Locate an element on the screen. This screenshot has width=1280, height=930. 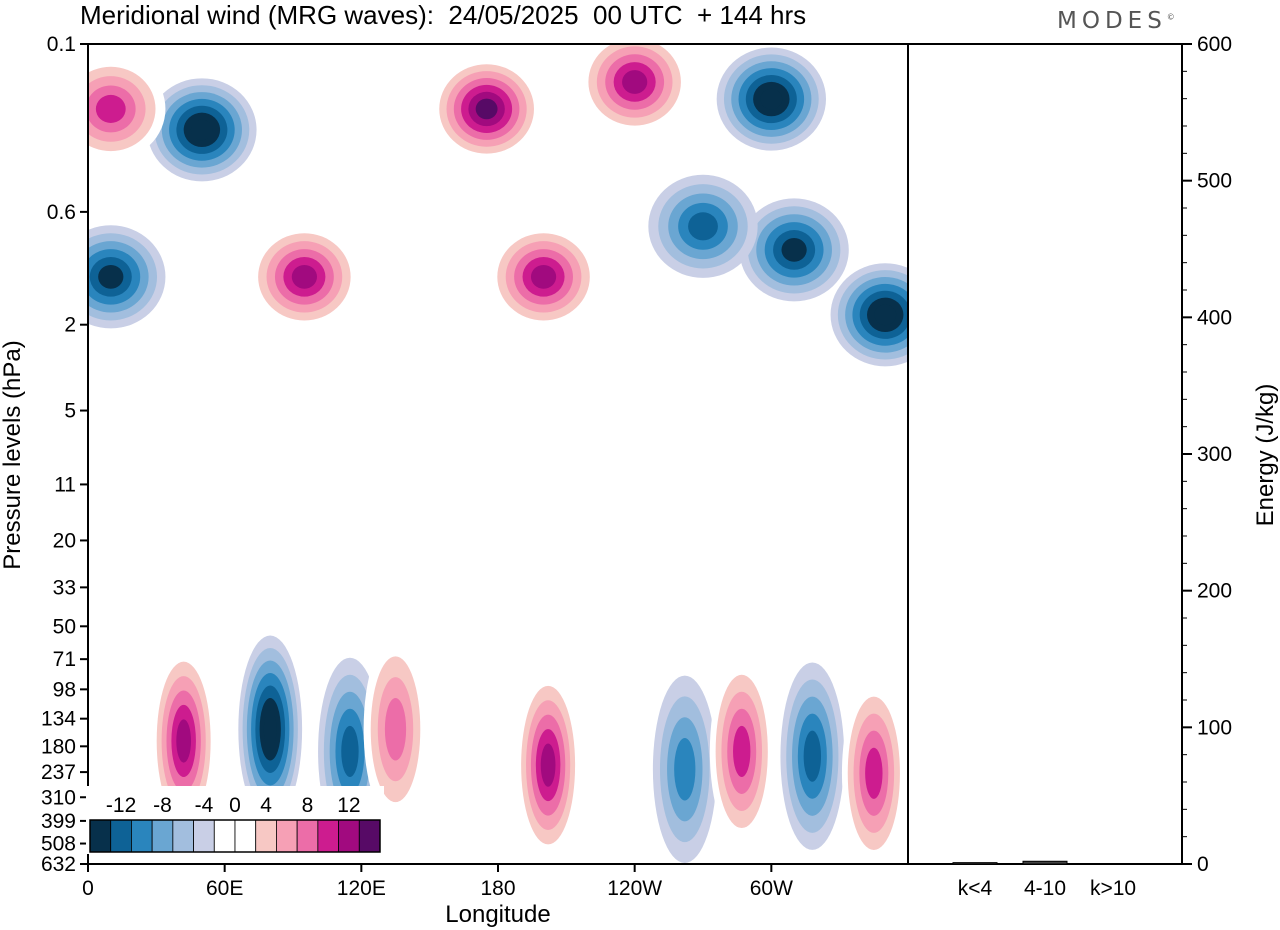
x-tick-label: 60W is located at coordinates (771, 888).